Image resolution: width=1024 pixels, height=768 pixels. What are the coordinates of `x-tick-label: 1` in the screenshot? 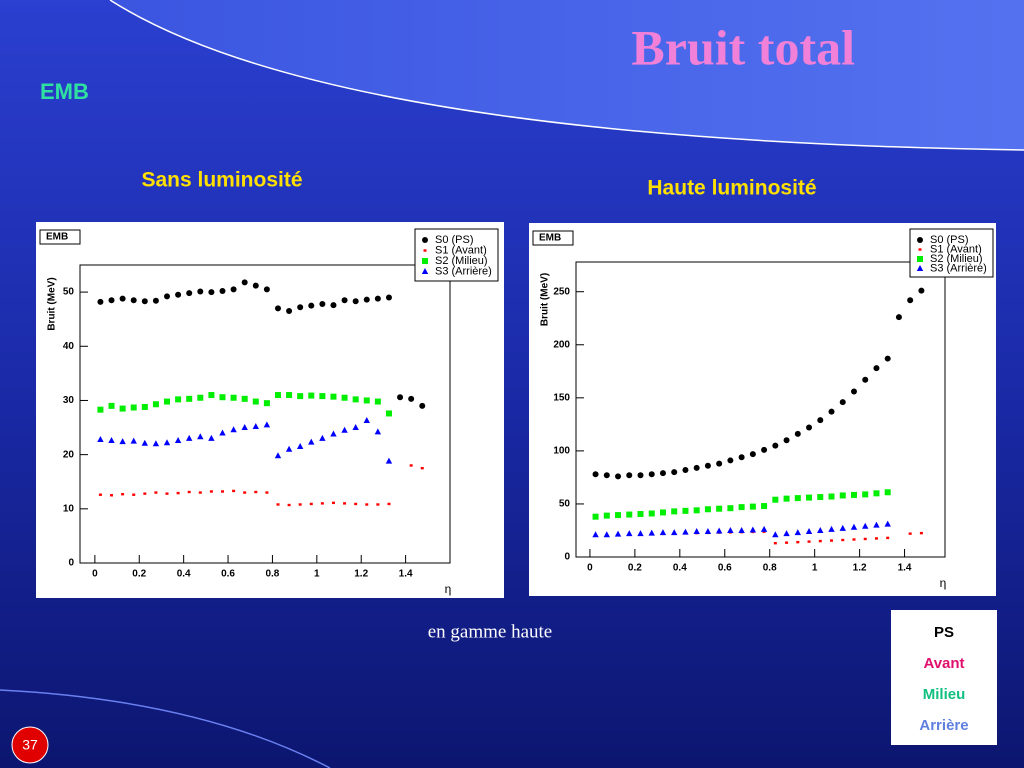 It's located at (317, 574).